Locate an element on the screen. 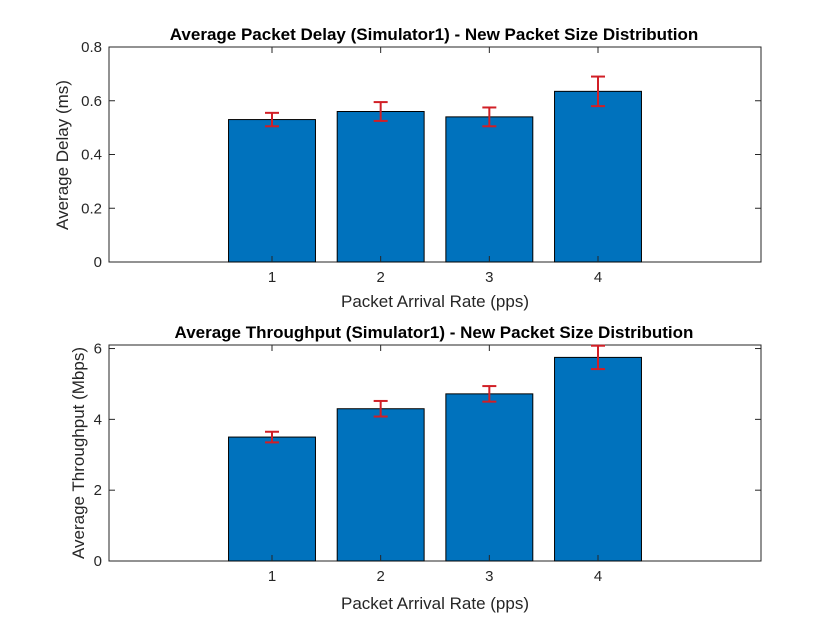 Image resolution: width=840 pixels, height=630 pixels. throughput-y-tick-label: 6 is located at coordinates (98, 349).